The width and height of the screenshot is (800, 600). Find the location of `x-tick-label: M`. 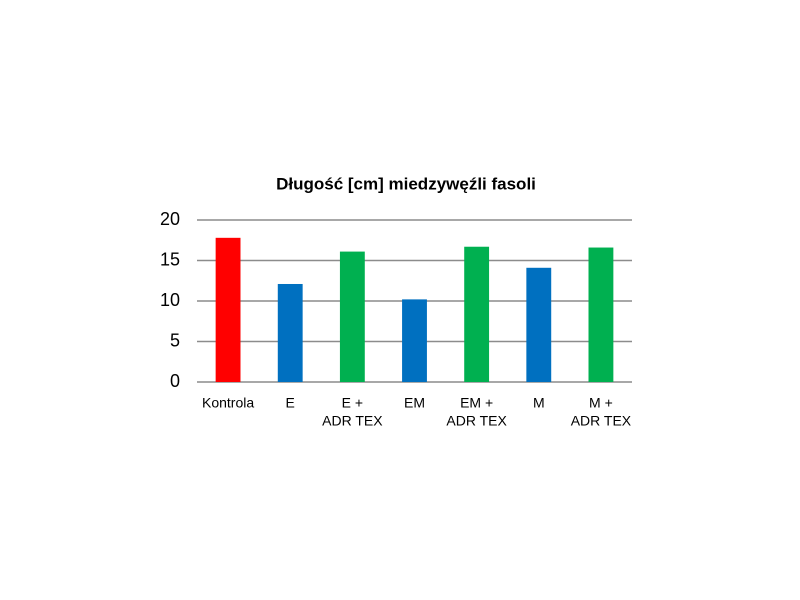

x-tick-label: M is located at coordinates (539, 403).